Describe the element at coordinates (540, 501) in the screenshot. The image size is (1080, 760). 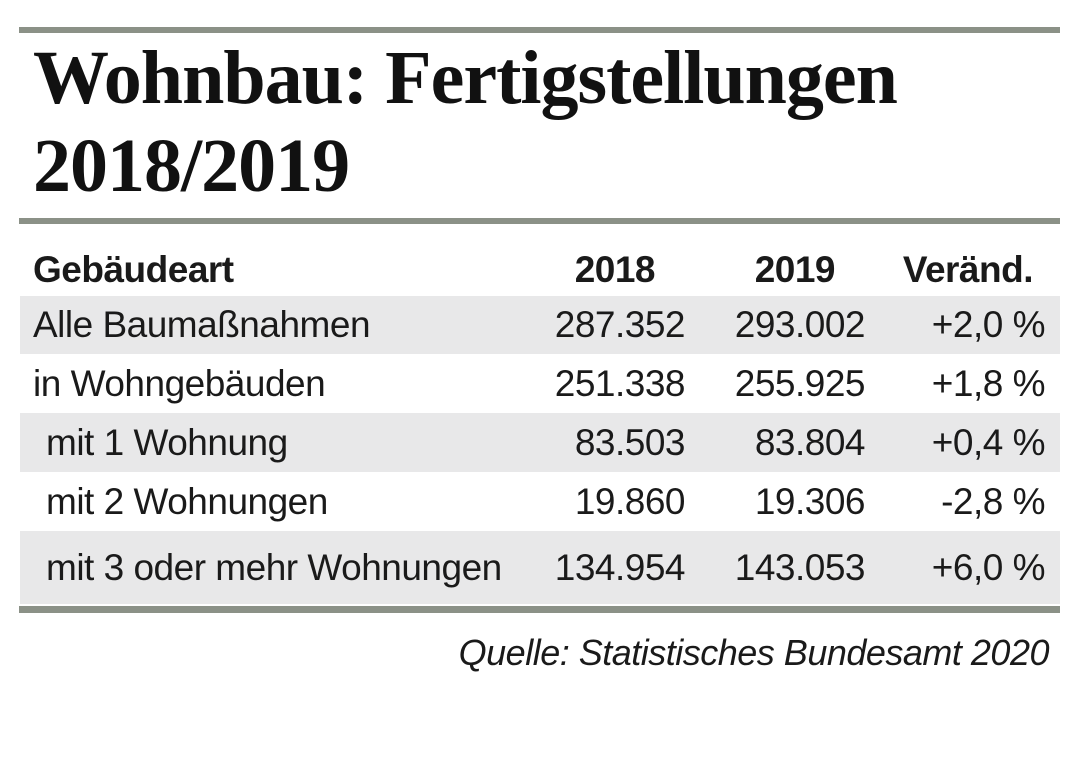
I see `table-row-mit-2-wohnungen: mit 2 Wohnungen 19.860 19.306 -2,8 %` at that location.